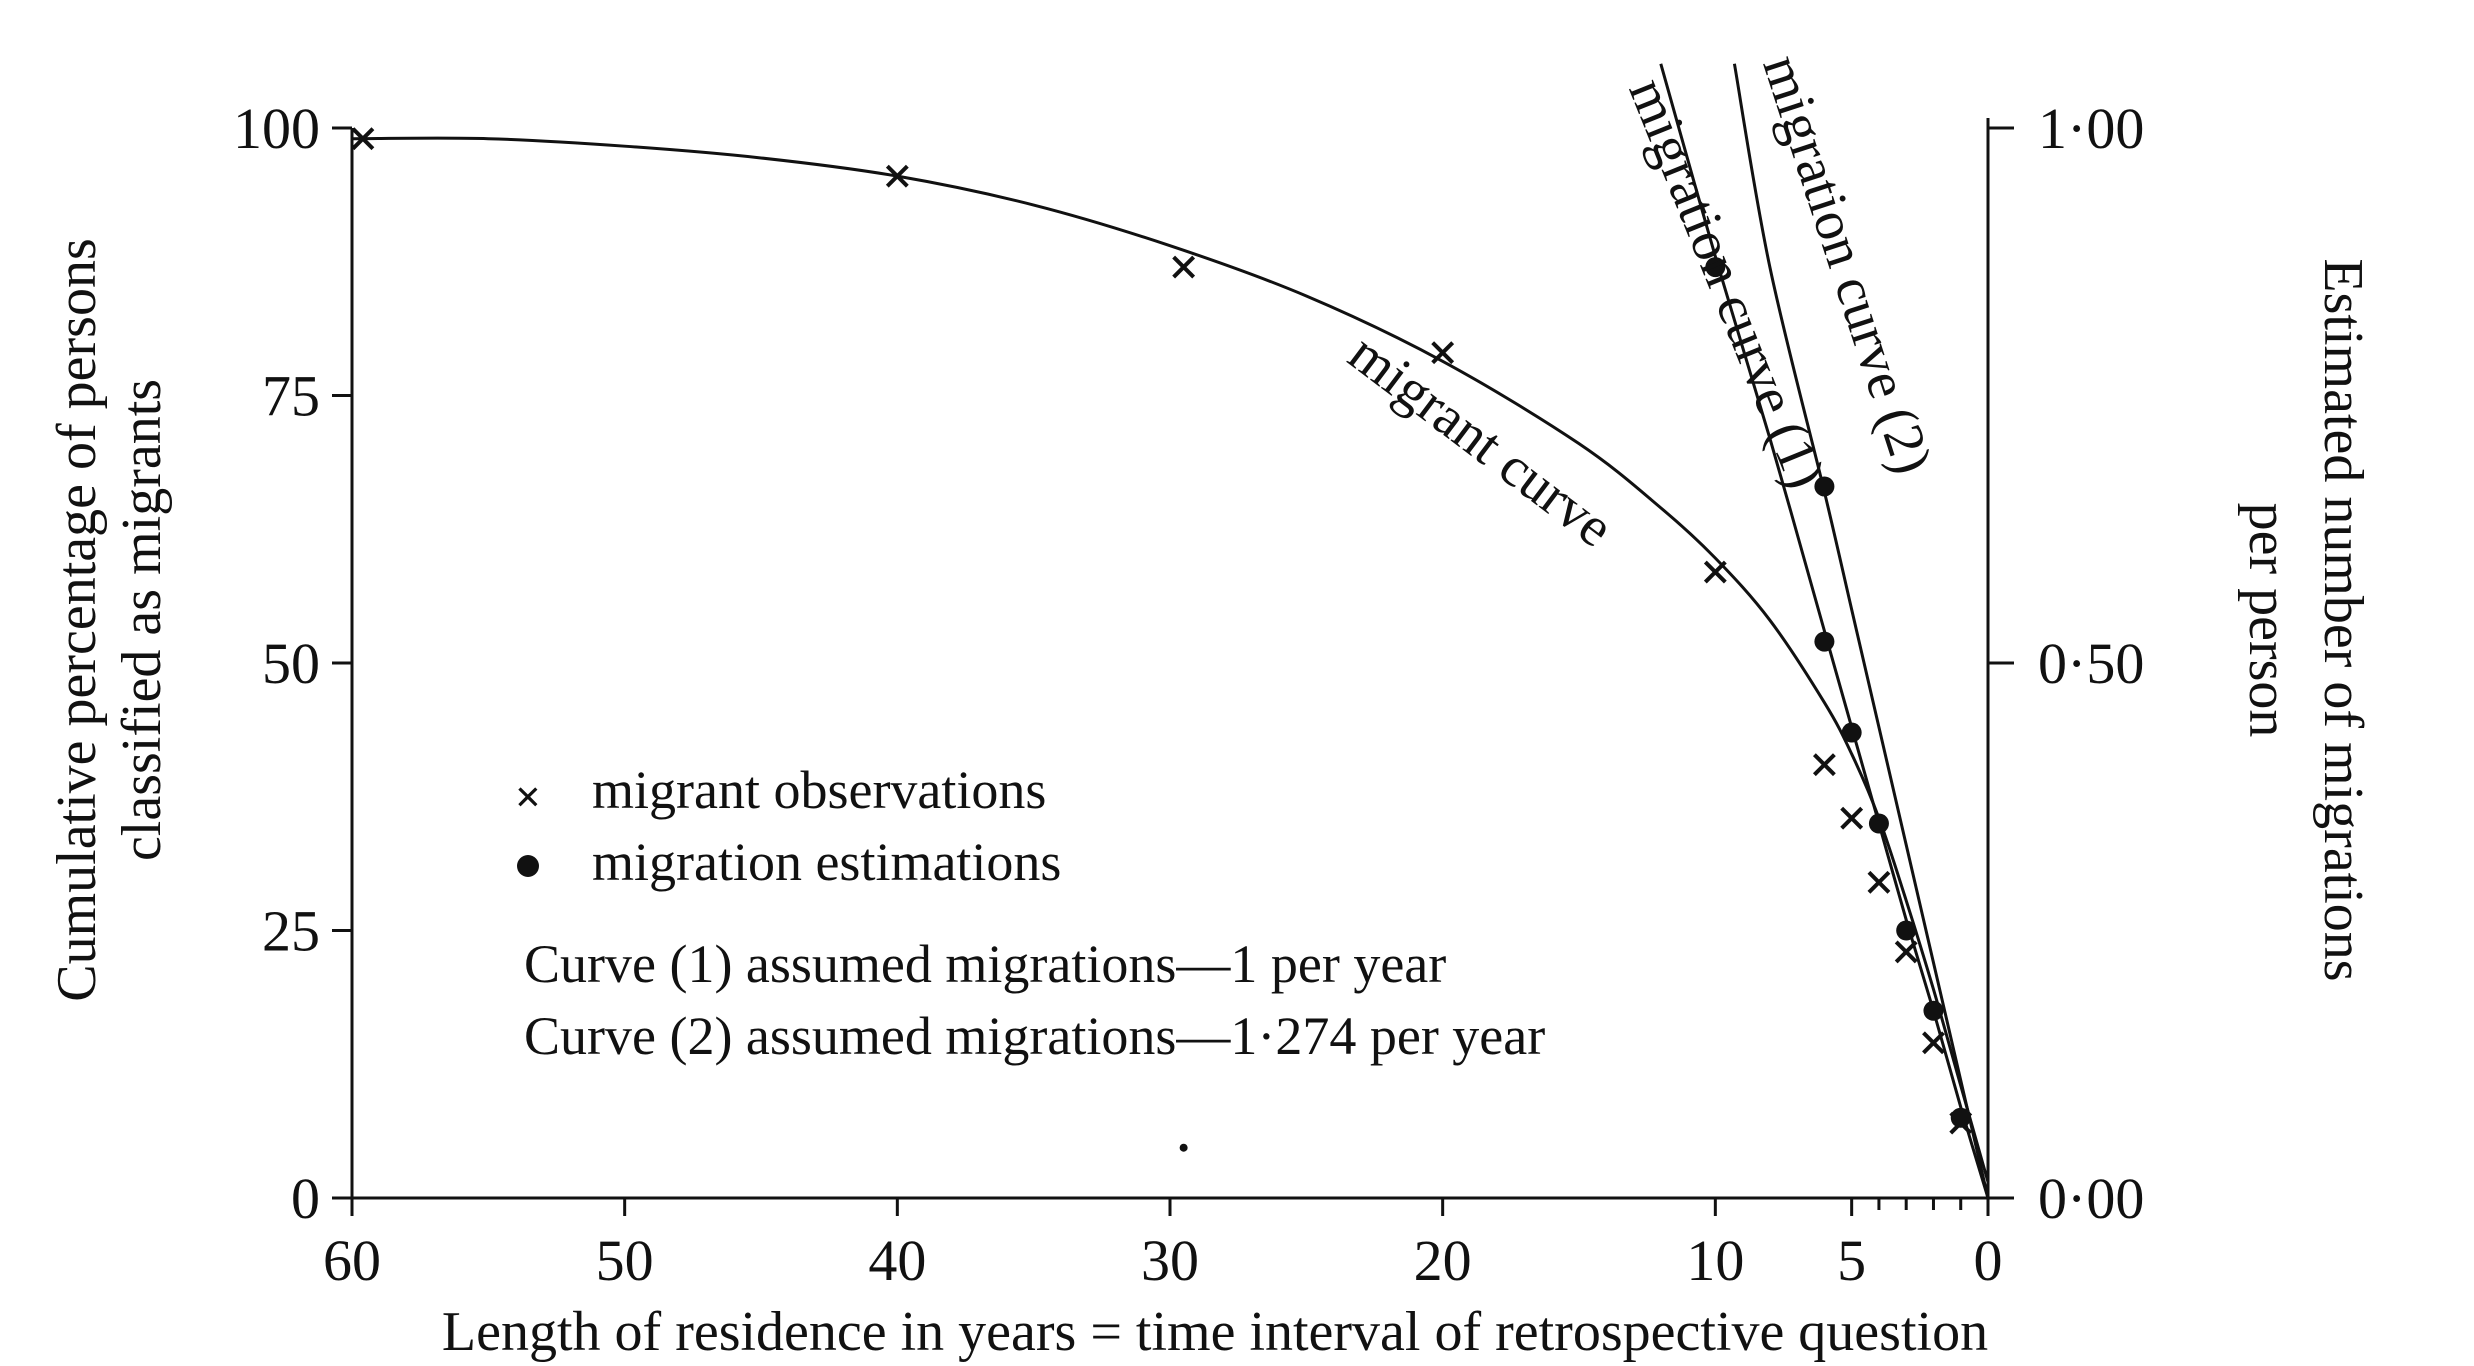 This screenshot has width=2474, height=1366. What do you see at coordinates (1988, 1260) in the screenshot?
I see `x-tick-label: 0` at bounding box center [1988, 1260].